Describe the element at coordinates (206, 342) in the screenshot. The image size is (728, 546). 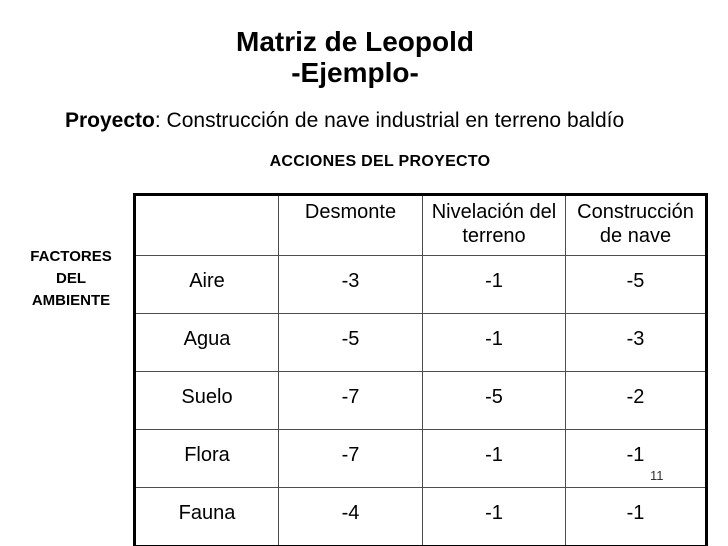
I see `row-factor-label: Agua` at that location.